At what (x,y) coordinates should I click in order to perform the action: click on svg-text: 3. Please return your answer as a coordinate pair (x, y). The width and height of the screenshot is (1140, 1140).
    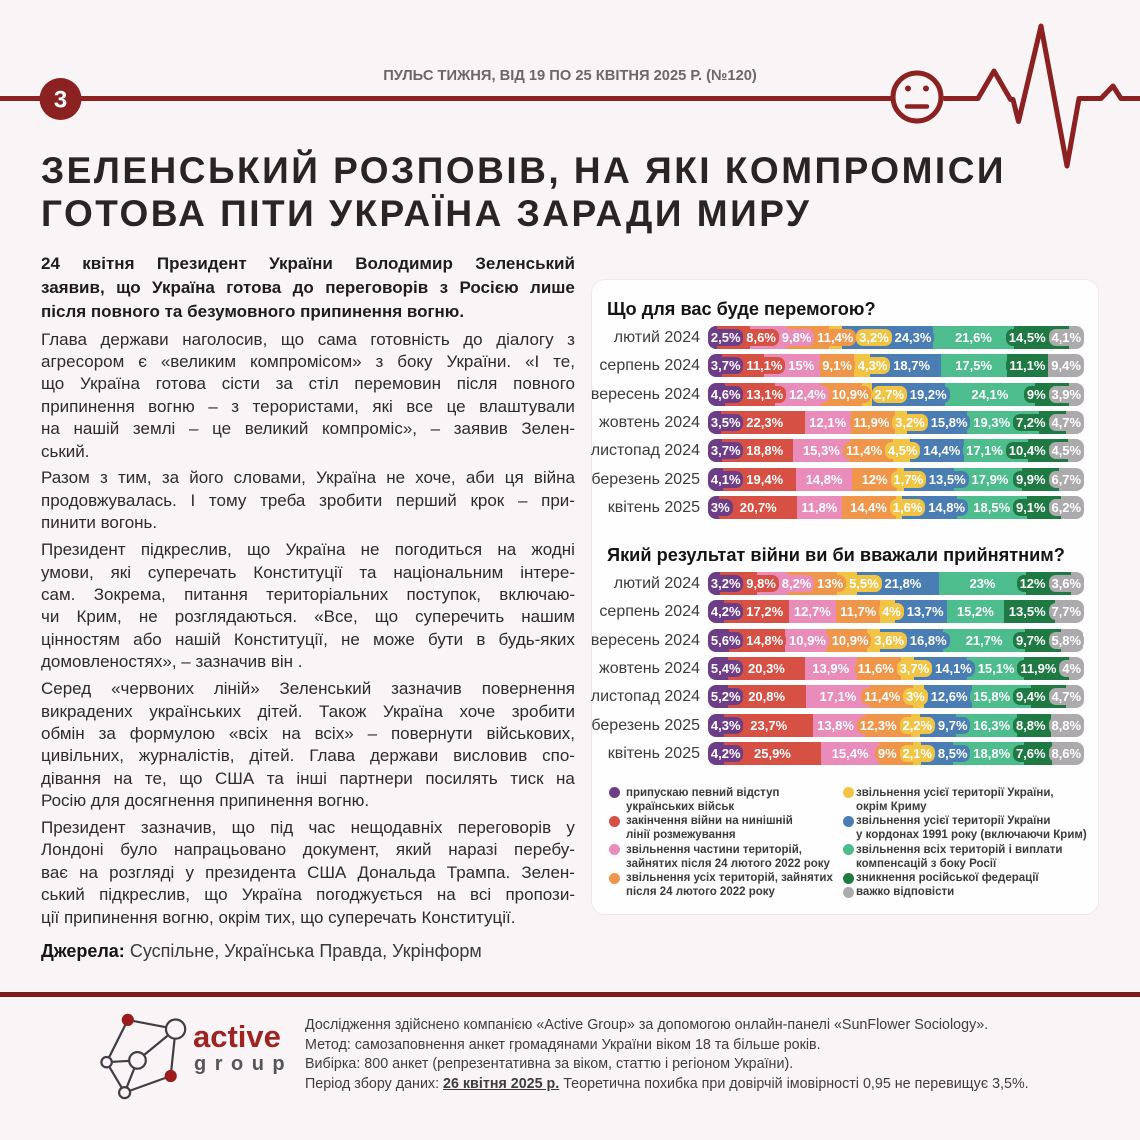
    Looking at the image, I should click on (60, 100).